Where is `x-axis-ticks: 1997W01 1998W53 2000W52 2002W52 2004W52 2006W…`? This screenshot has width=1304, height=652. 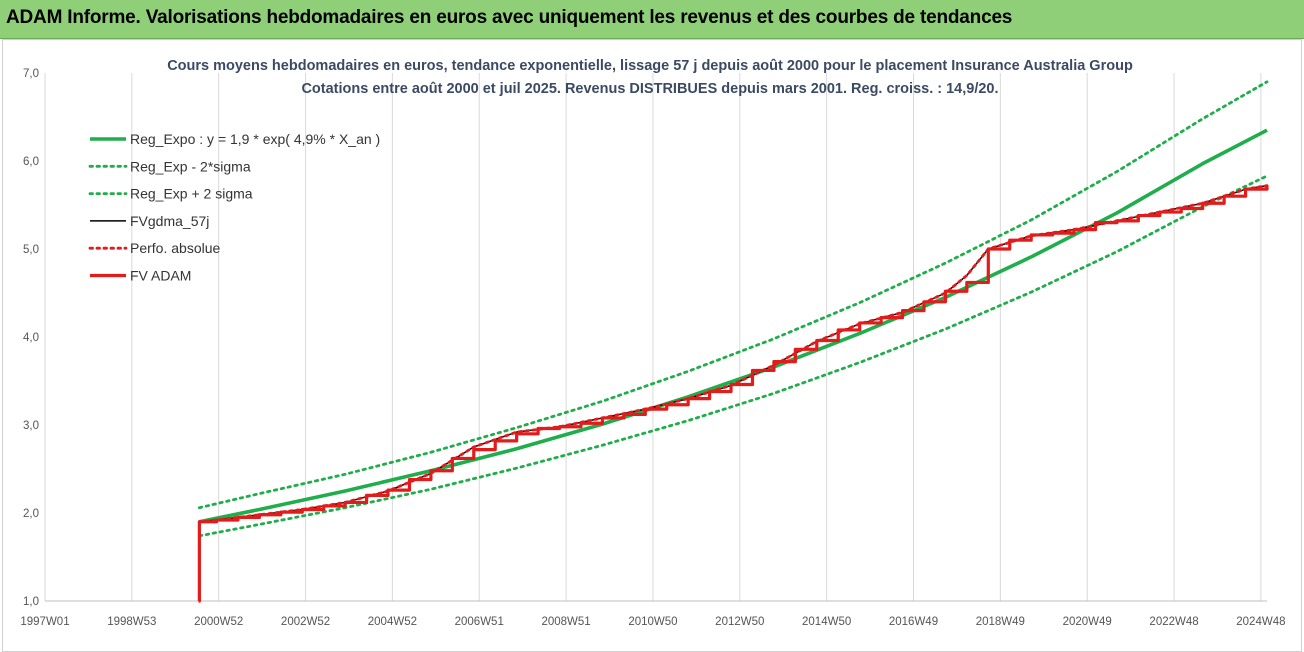 x-axis-ticks: 1997W01 1998W53 2000W52 2002W52 2004W52 2006W… is located at coordinates (652, 622).